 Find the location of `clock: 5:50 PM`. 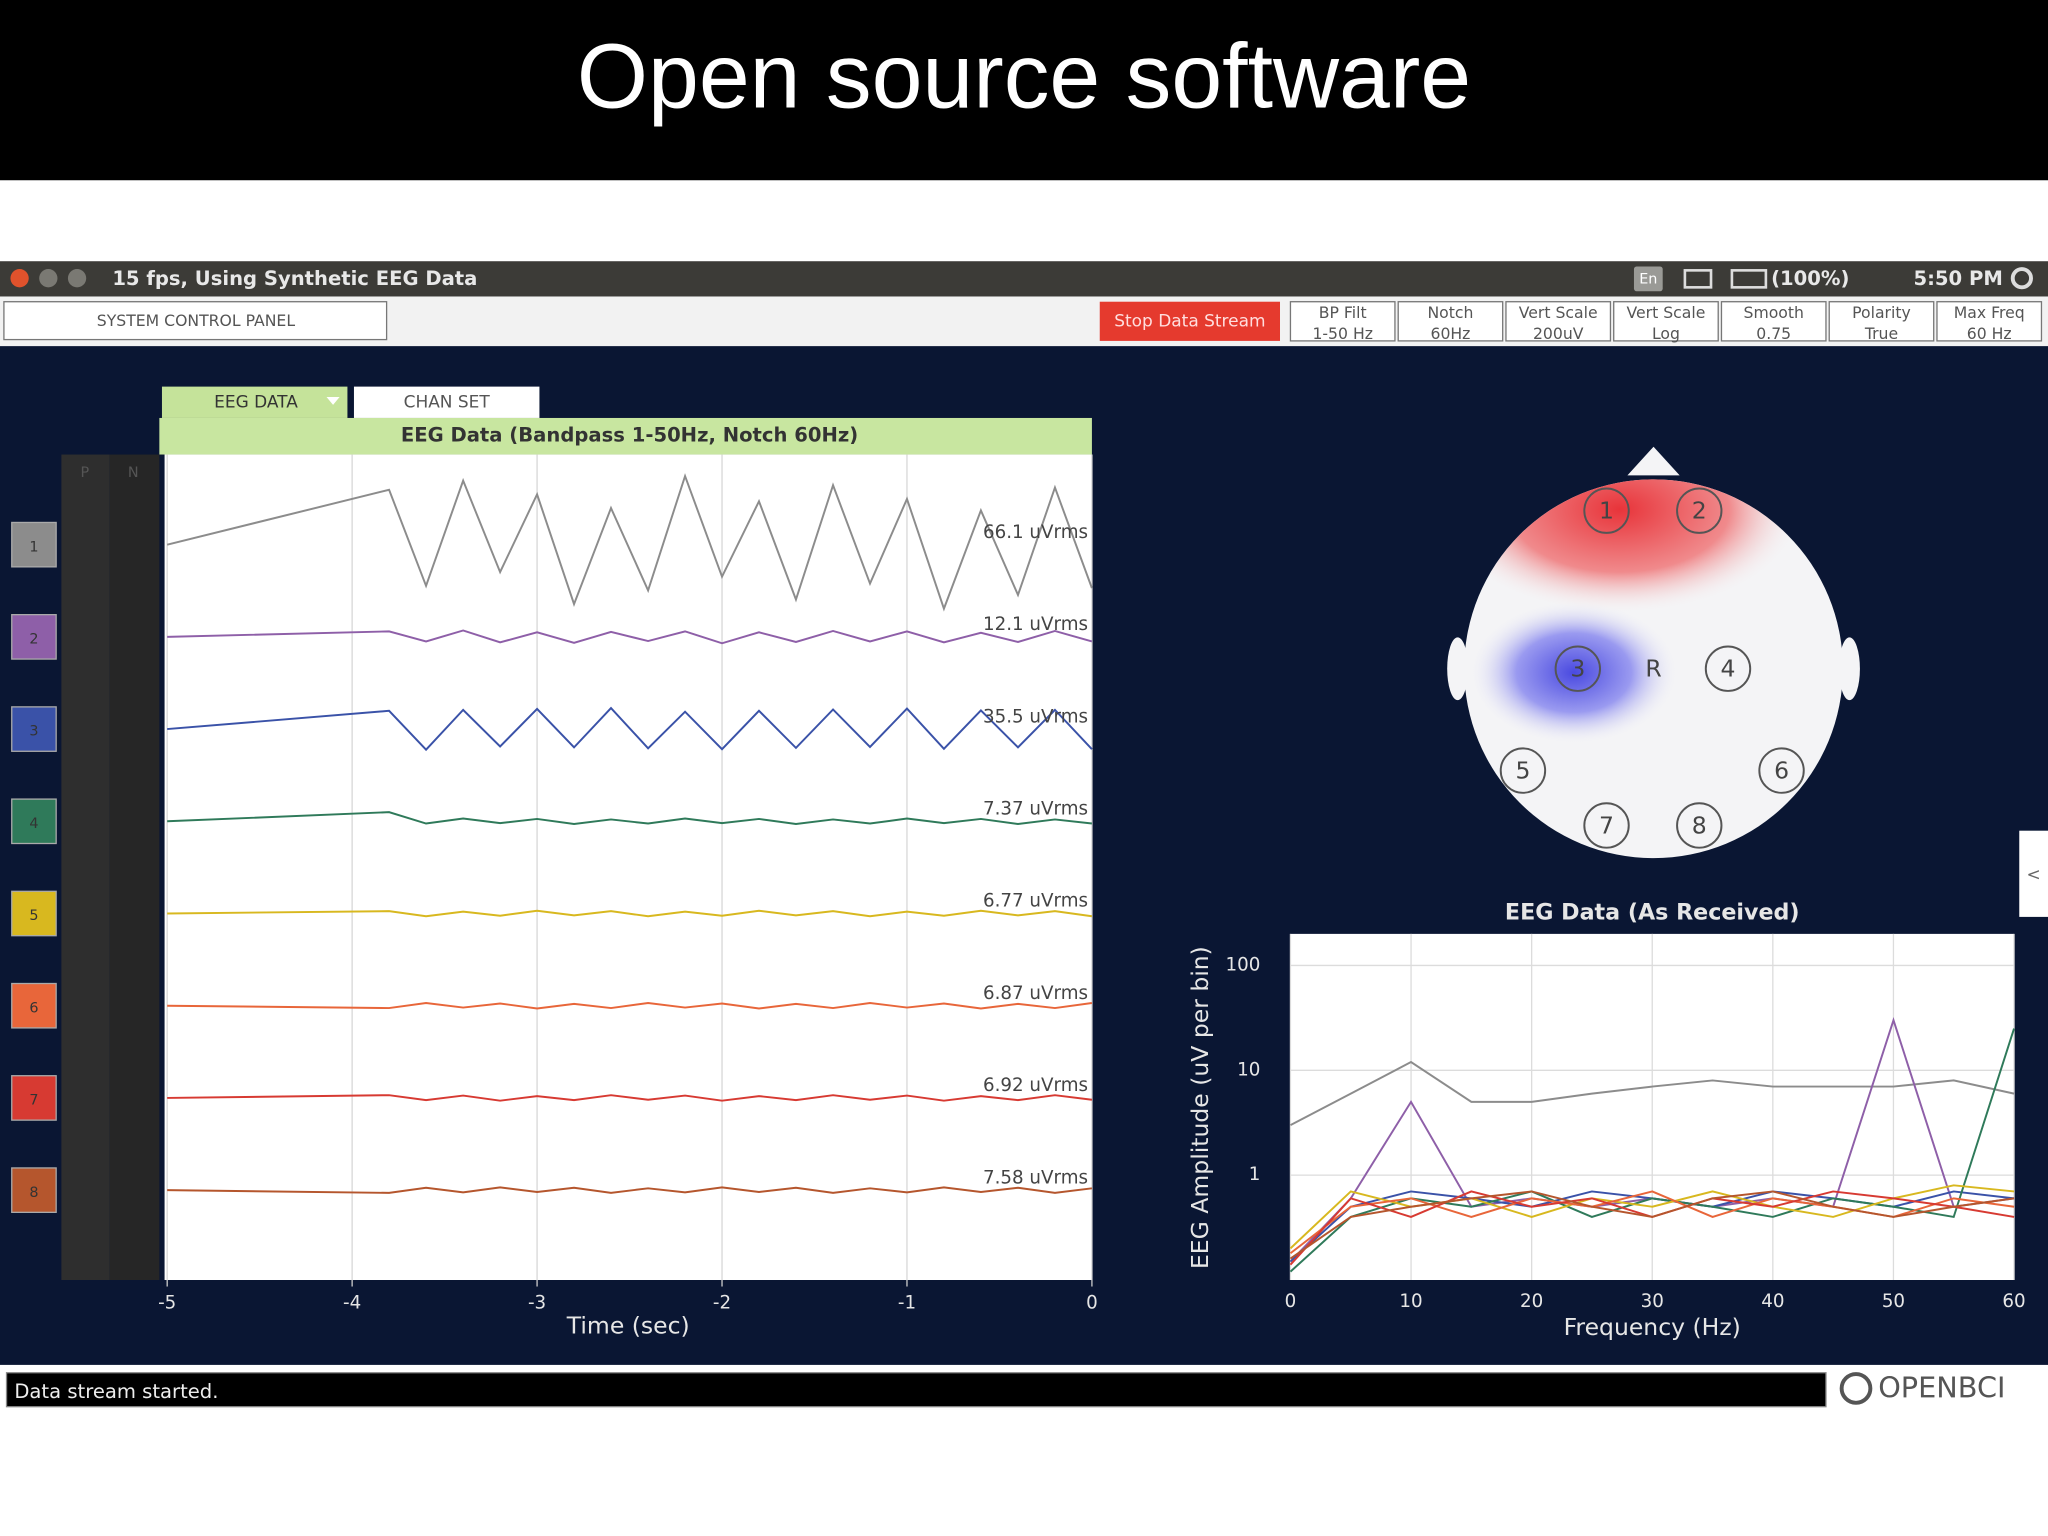

clock: 5:50 PM is located at coordinates (1957, 278).